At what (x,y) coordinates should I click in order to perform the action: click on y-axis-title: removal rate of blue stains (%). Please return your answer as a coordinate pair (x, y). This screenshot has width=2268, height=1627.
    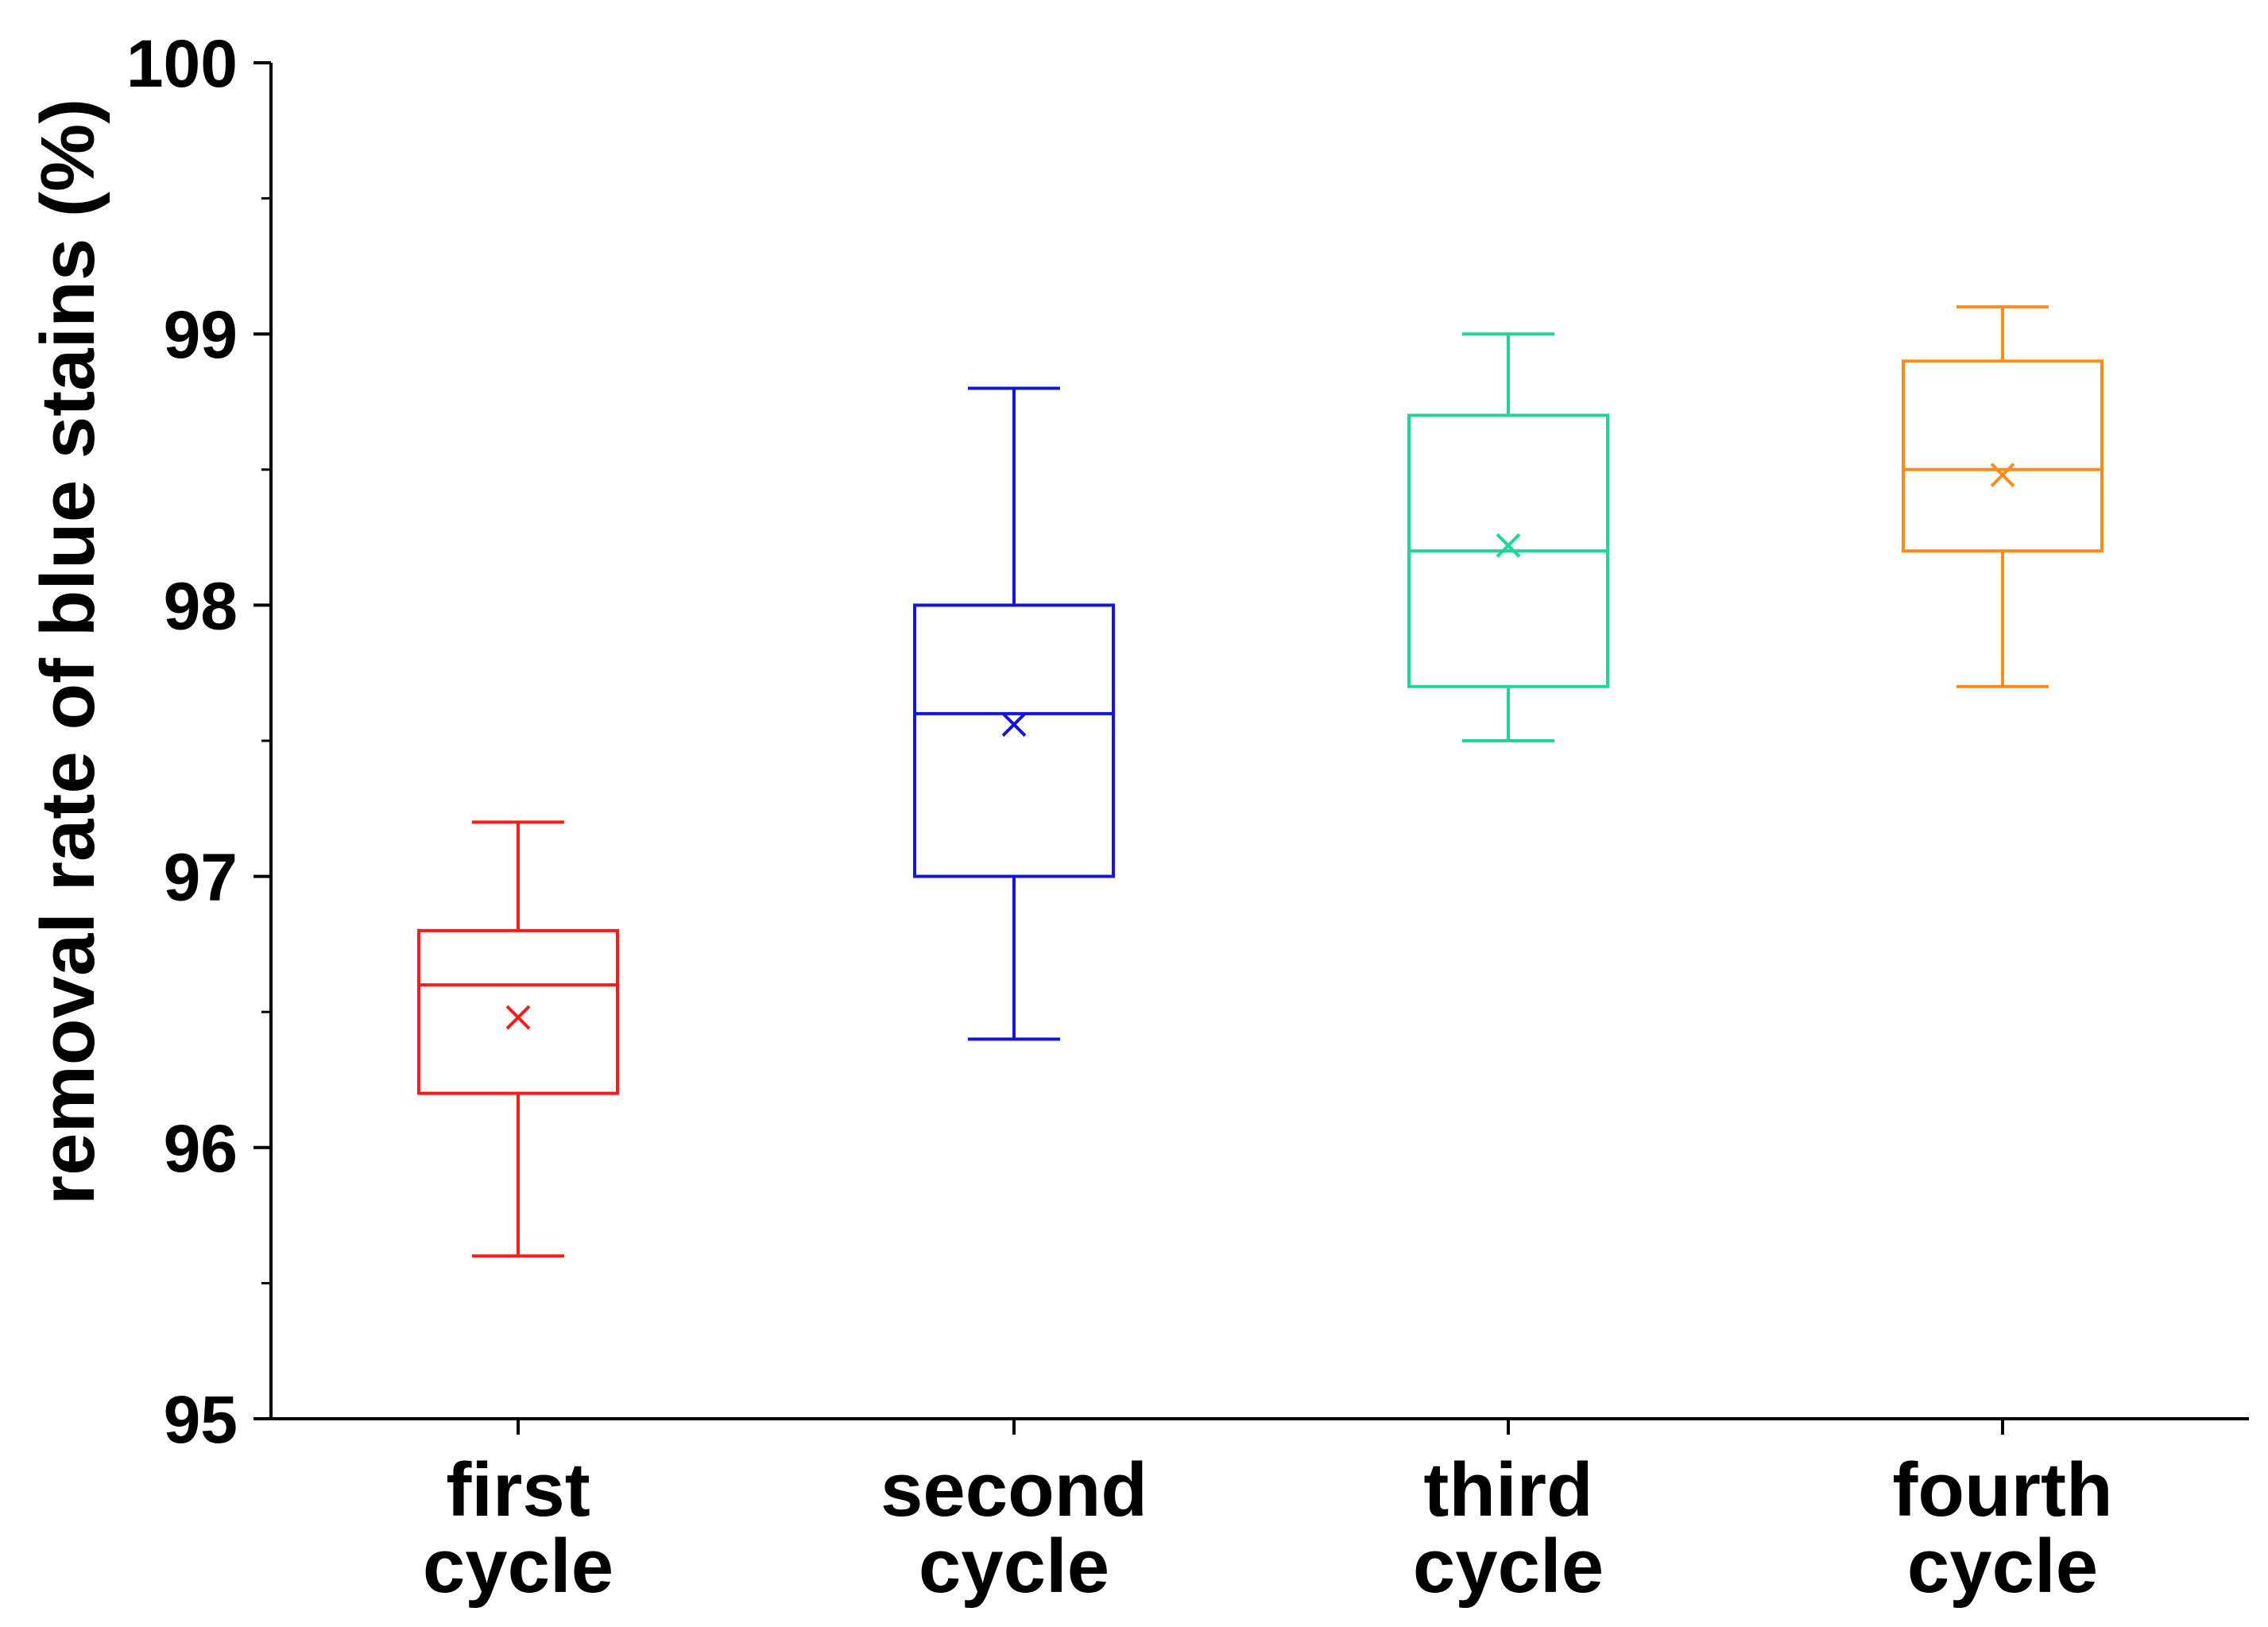
    Looking at the image, I should click on (67, 652).